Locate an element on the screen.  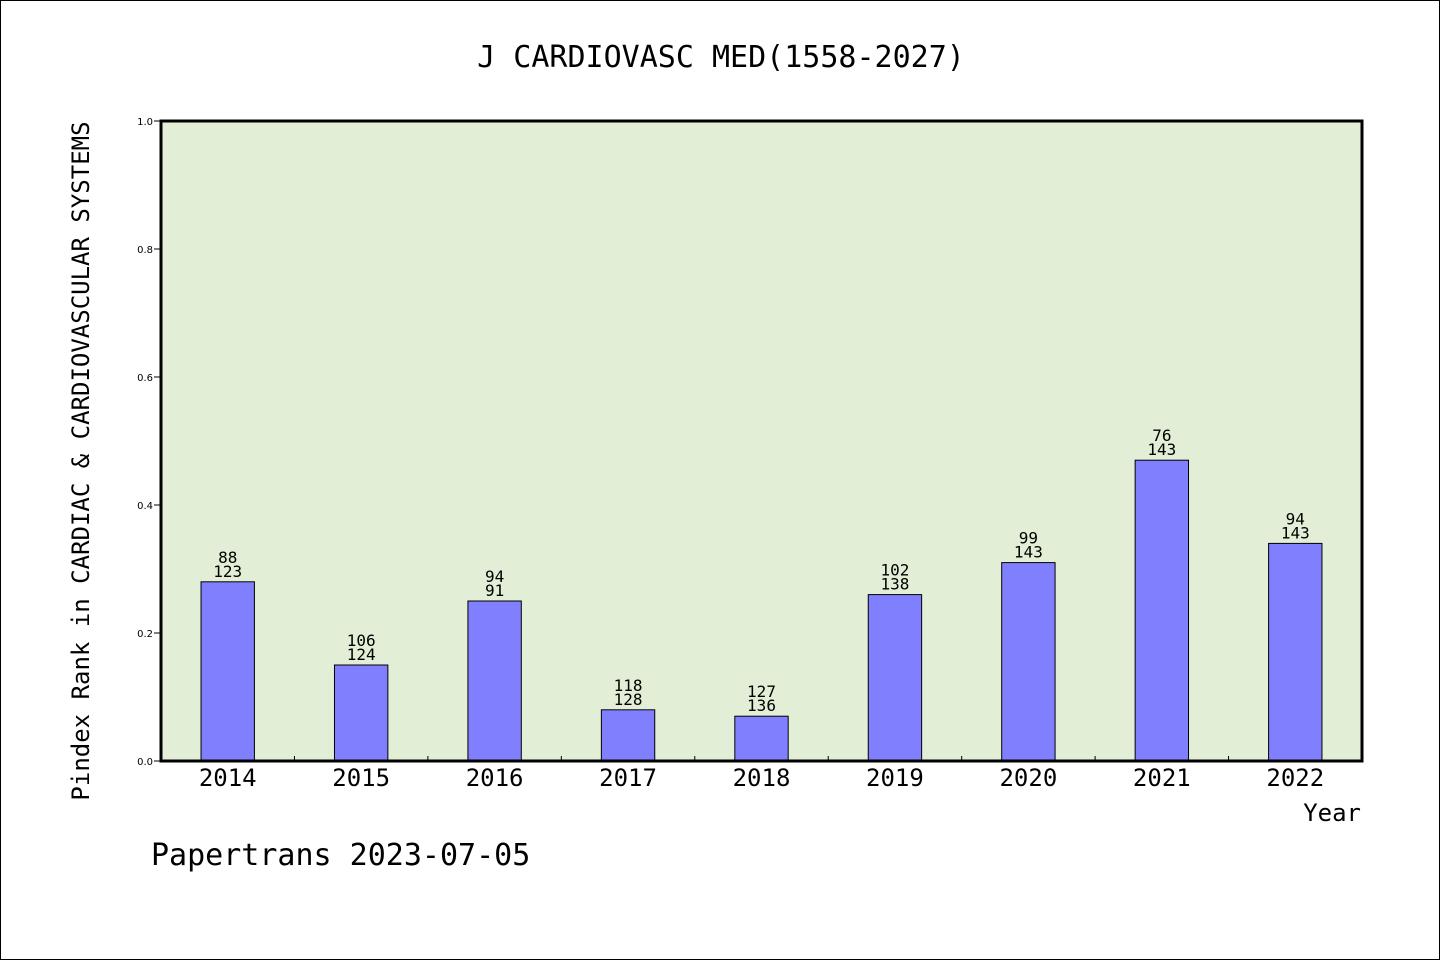
bar-2017 is located at coordinates (628, 735).